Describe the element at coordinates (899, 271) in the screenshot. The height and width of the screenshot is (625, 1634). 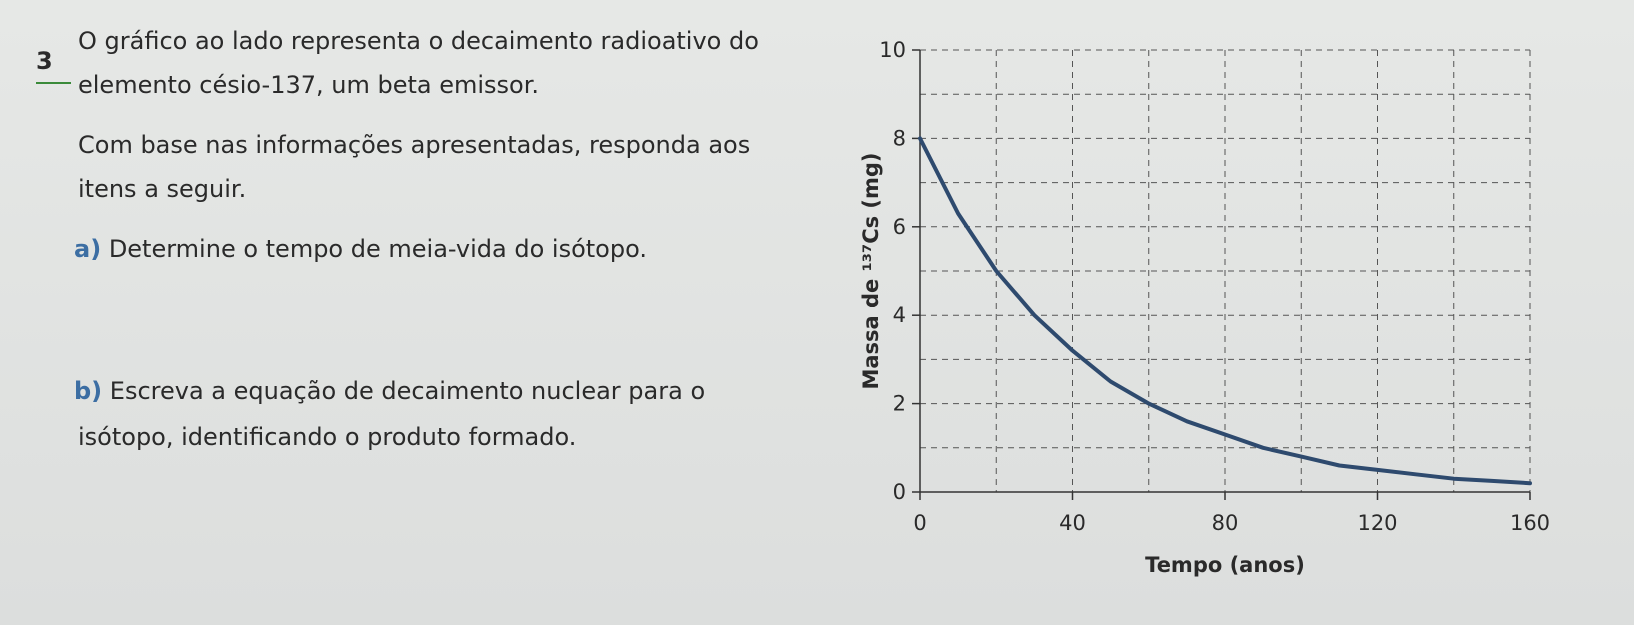
I see `y-tick-labels: 0 2 4 6 8 10` at that location.